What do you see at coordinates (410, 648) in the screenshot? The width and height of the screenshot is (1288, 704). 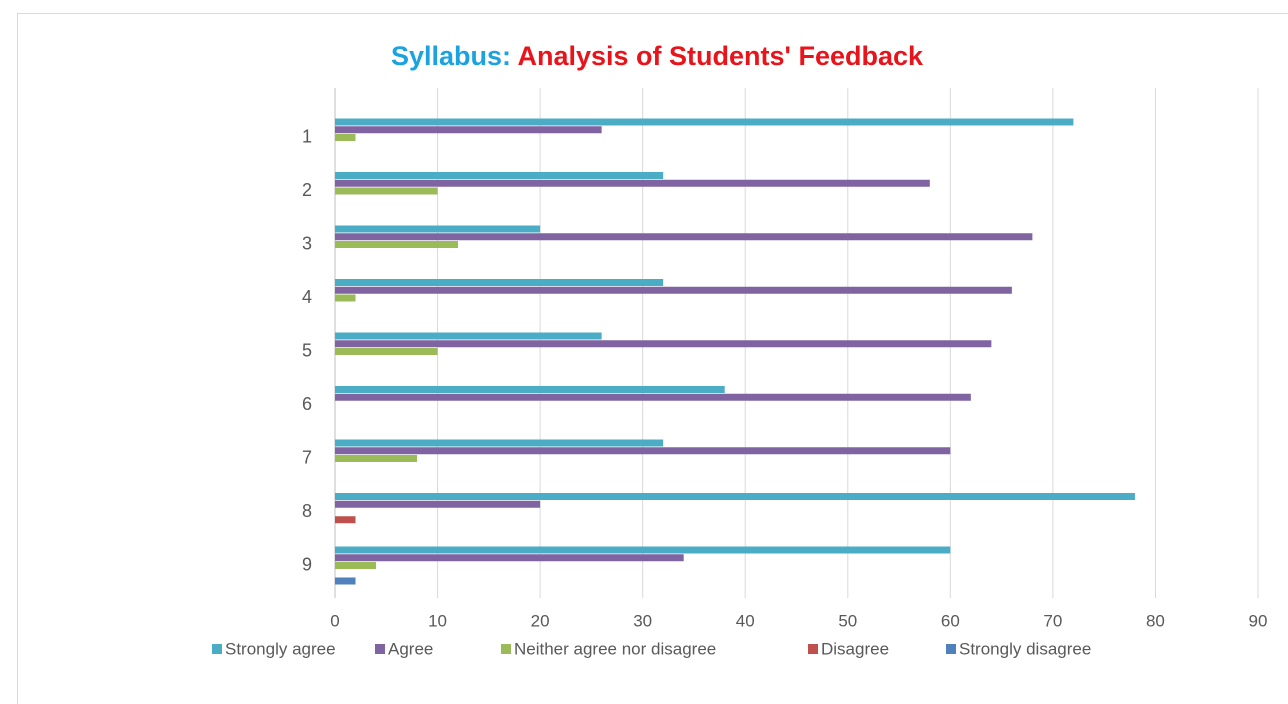 I see `legend-label: Agree` at bounding box center [410, 648].